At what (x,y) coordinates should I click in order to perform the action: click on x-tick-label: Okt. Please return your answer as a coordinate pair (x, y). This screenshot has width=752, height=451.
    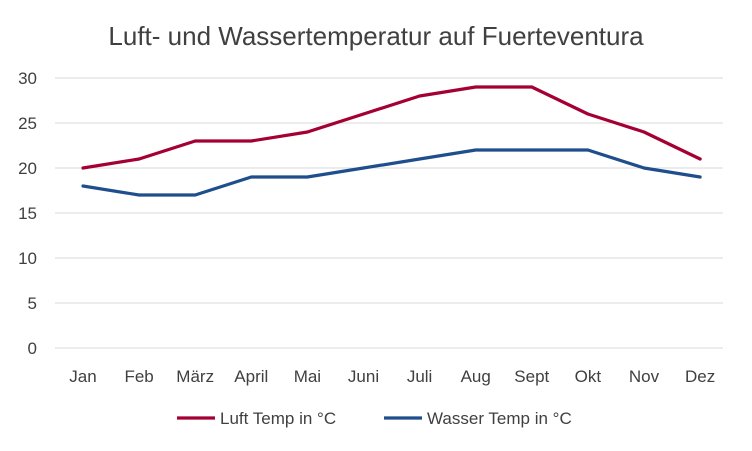
    Looking at the image, I should click on (588, 376).